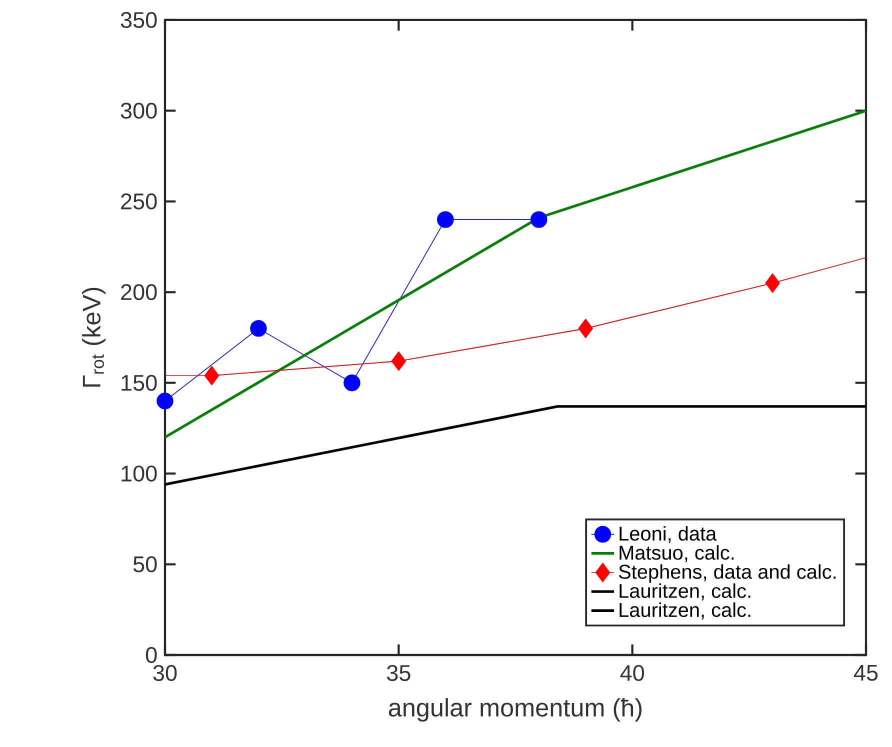 This screenshot has width=892, height=747. I want to click on y-tick-label: 150, so click(139, 382).